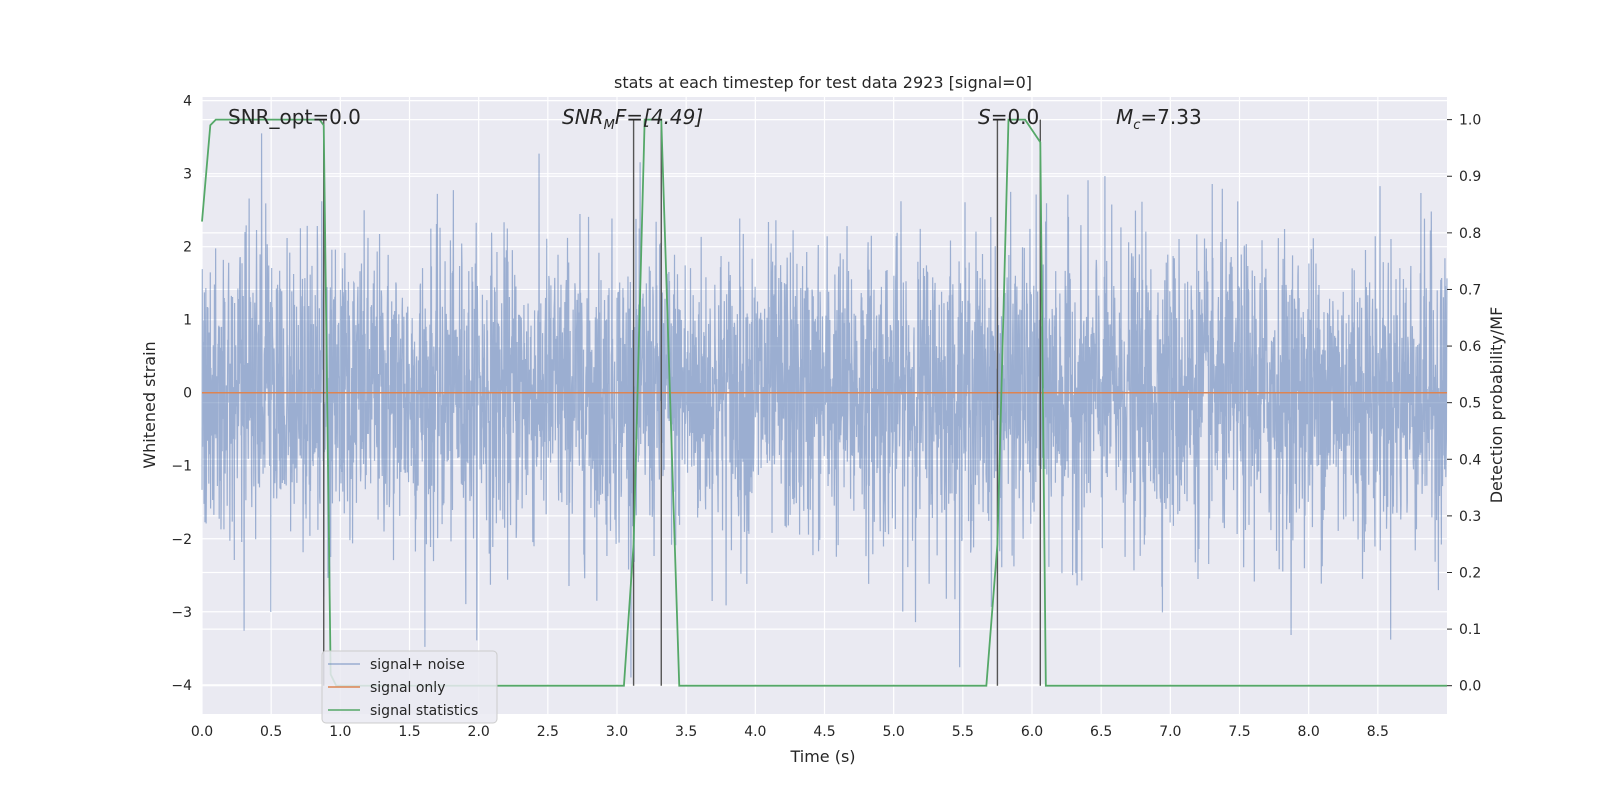 Image resolution: width=1600 pixels, height=804 pixels. What do you see at coordinates (984, 117) in the screenshot?
I see `s-prefix: S` at bounding box center [984, 117].